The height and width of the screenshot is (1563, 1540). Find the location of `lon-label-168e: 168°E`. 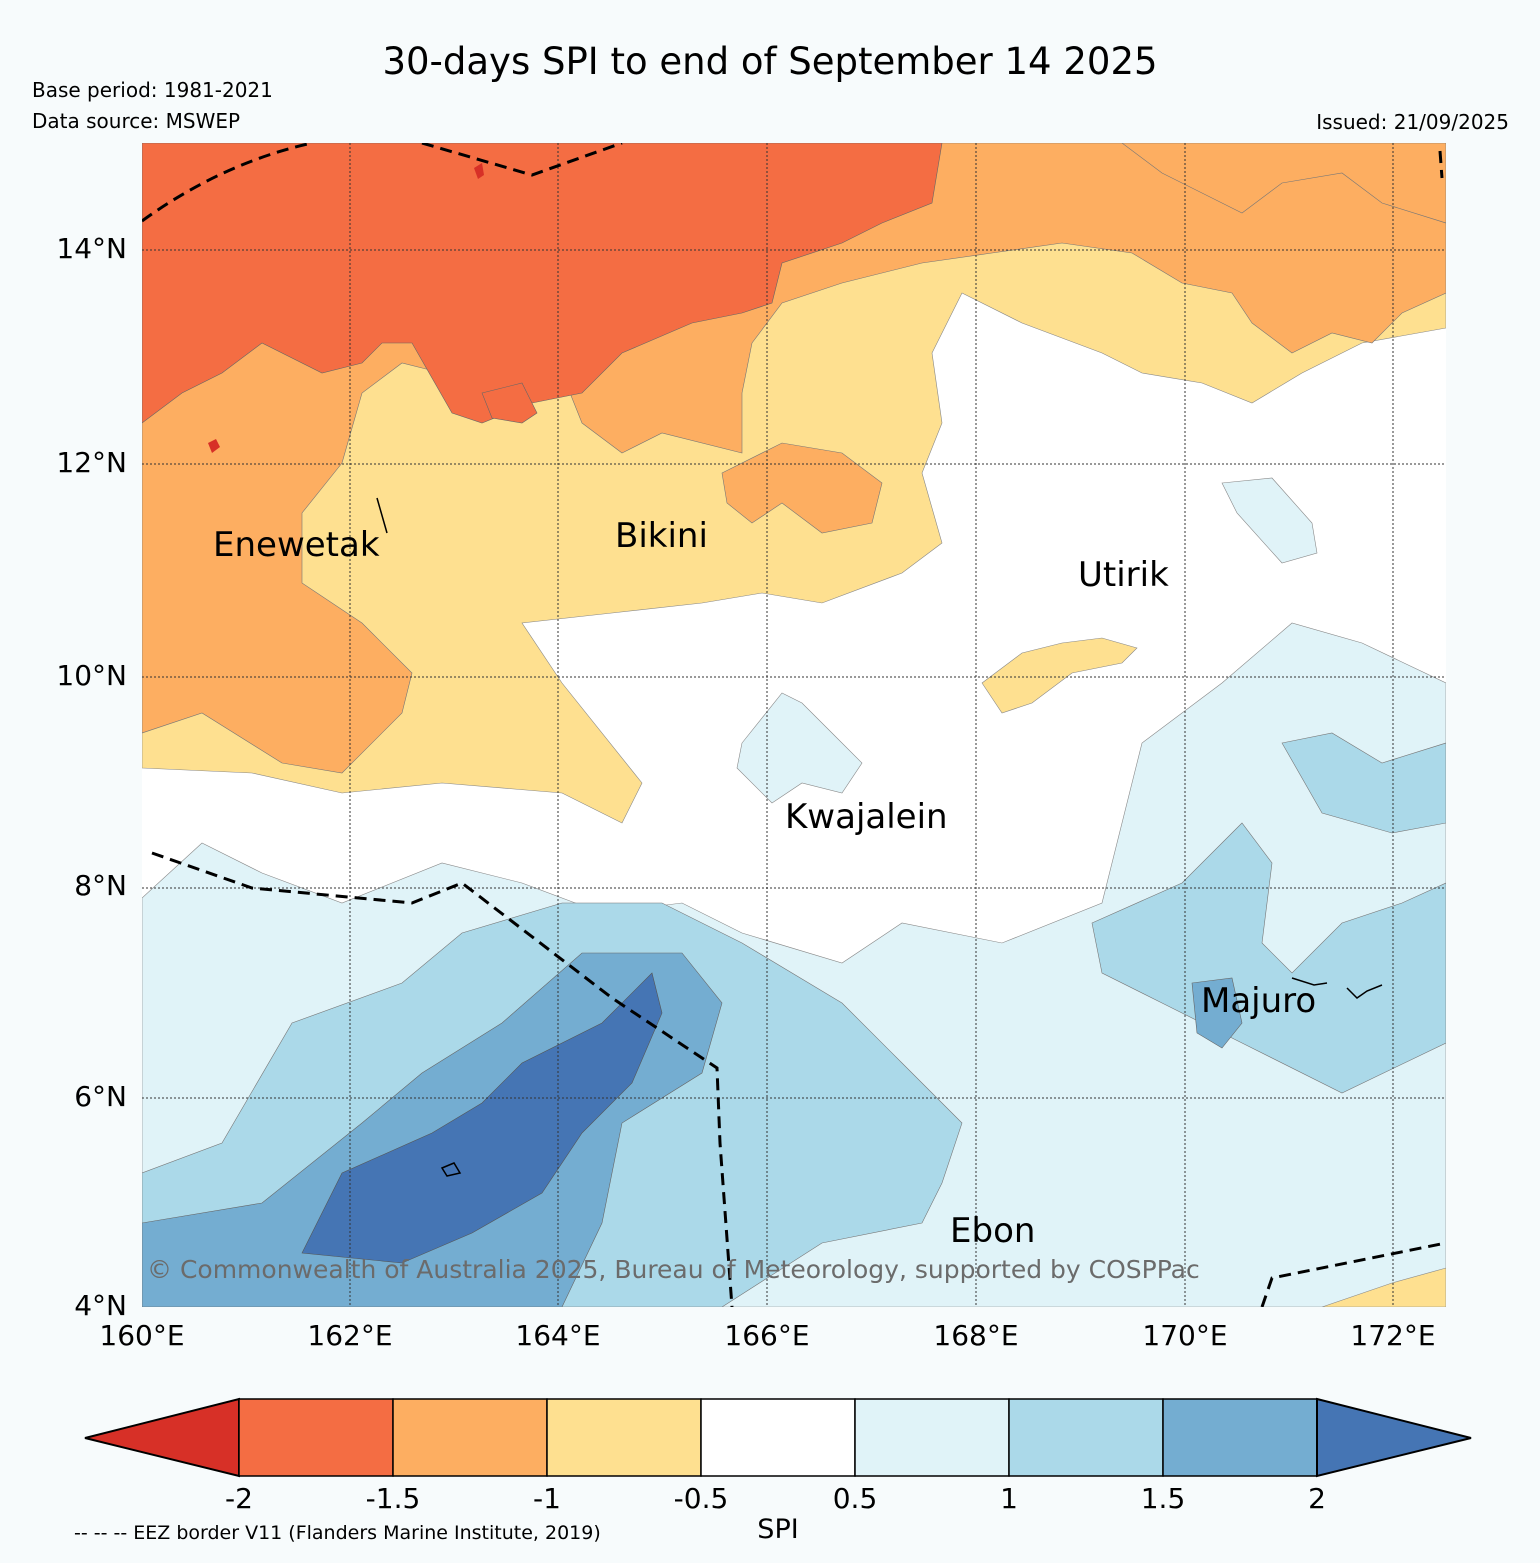

lon-label-168e: 168°E is located at coordinates (976, 1335).